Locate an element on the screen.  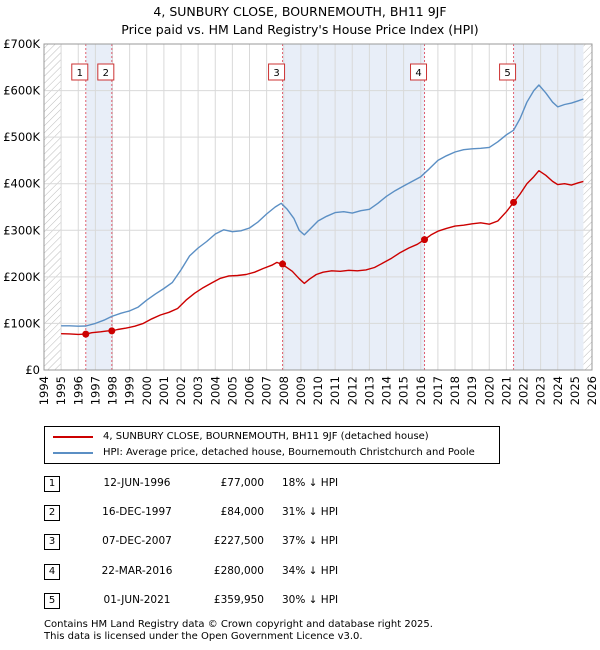
sale-hpi-diff: 34% ↓ HPI is located at coordinates (310, 571).